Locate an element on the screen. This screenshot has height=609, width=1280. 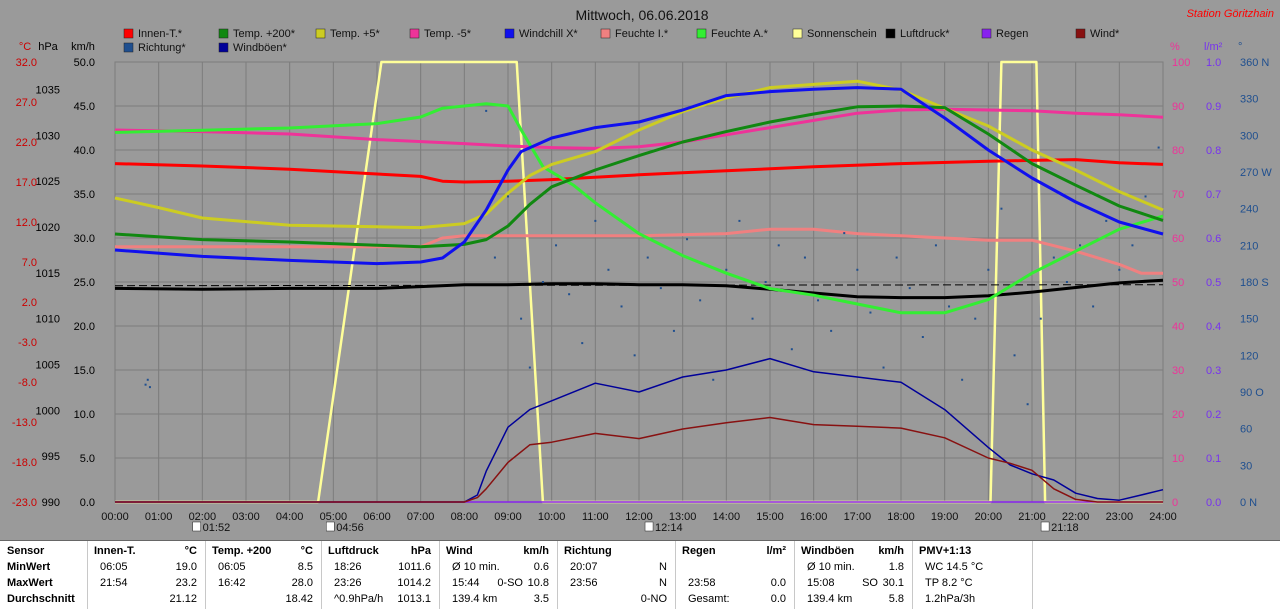
stats-value: 23.2 is located at coordinates (186, 583).